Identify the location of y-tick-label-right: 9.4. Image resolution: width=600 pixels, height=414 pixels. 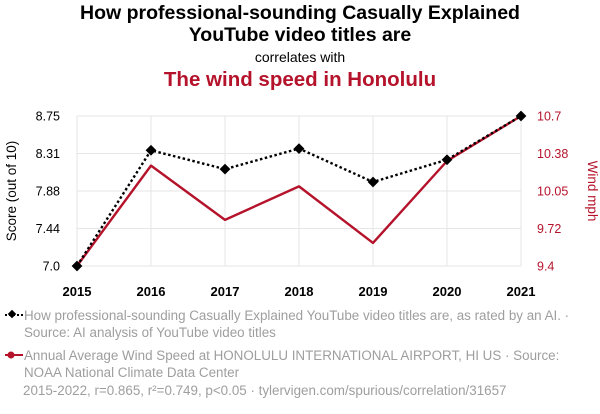
(545, 267).